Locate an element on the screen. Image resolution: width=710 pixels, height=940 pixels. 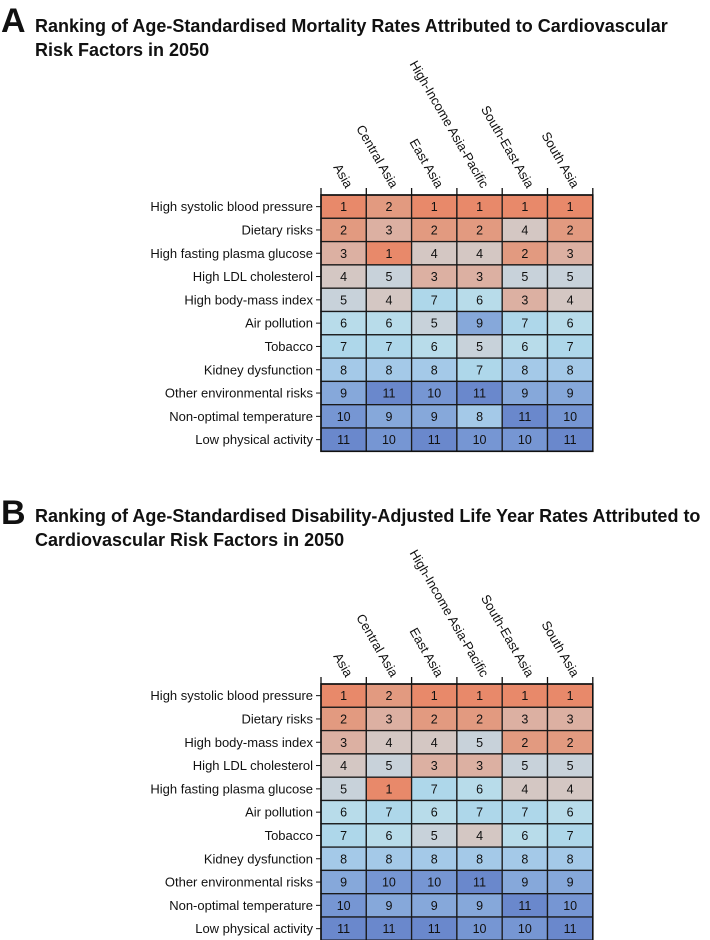
column-label: East Asia is located at coordinates (427, 163).